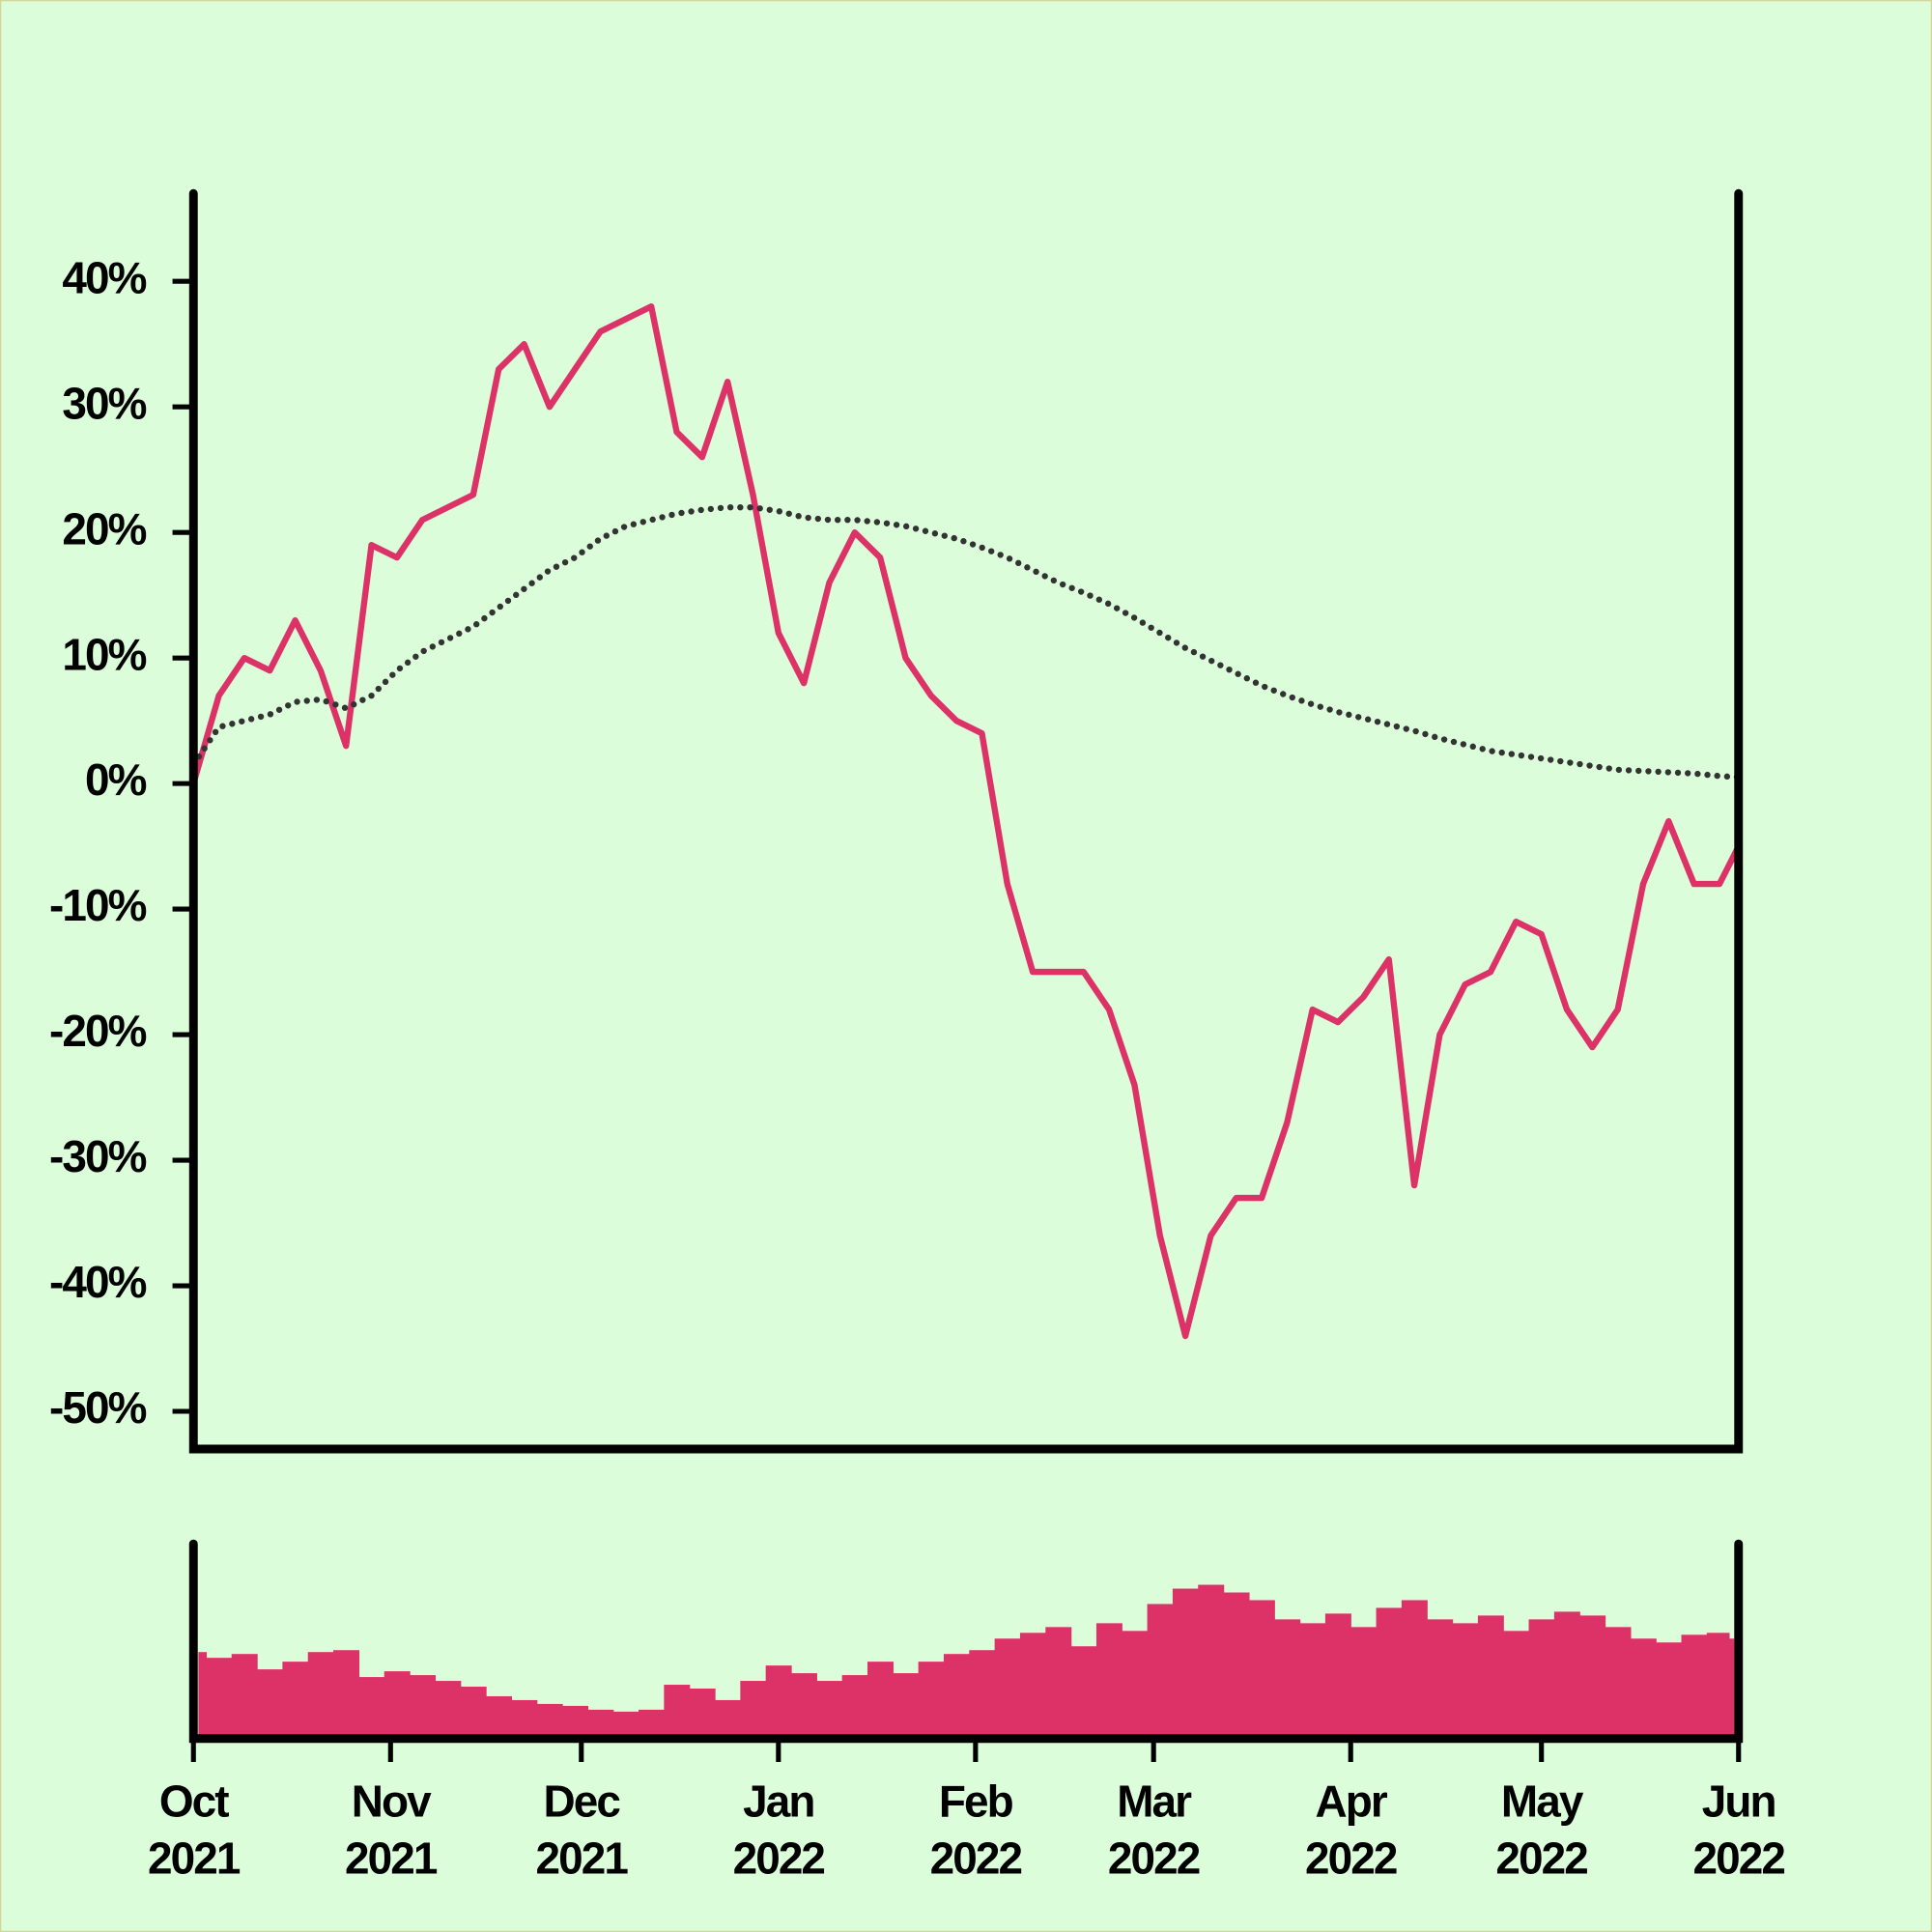  What do you see at coordinates (779, 1830) in the screenshot?
I see `x-tick-label: Jan 2022` at bounding box center [779, 1830].